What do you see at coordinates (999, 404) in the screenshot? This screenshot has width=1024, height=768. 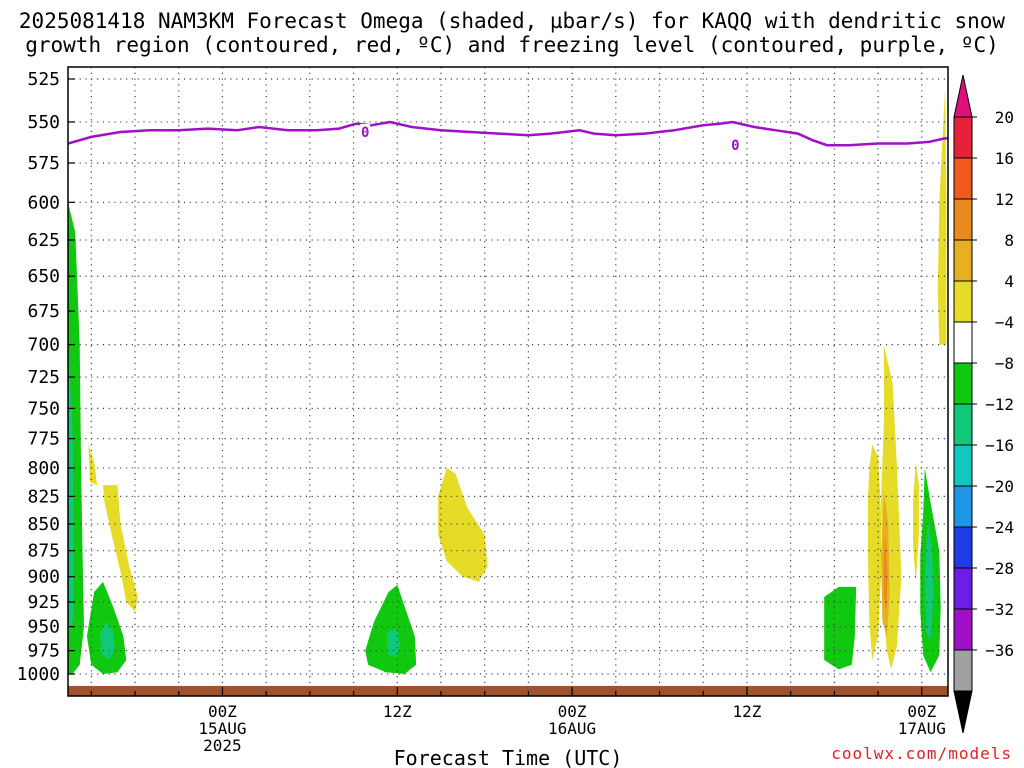 I see `colorbar-tick-label-7: −12` at bounding box center [999, 404].